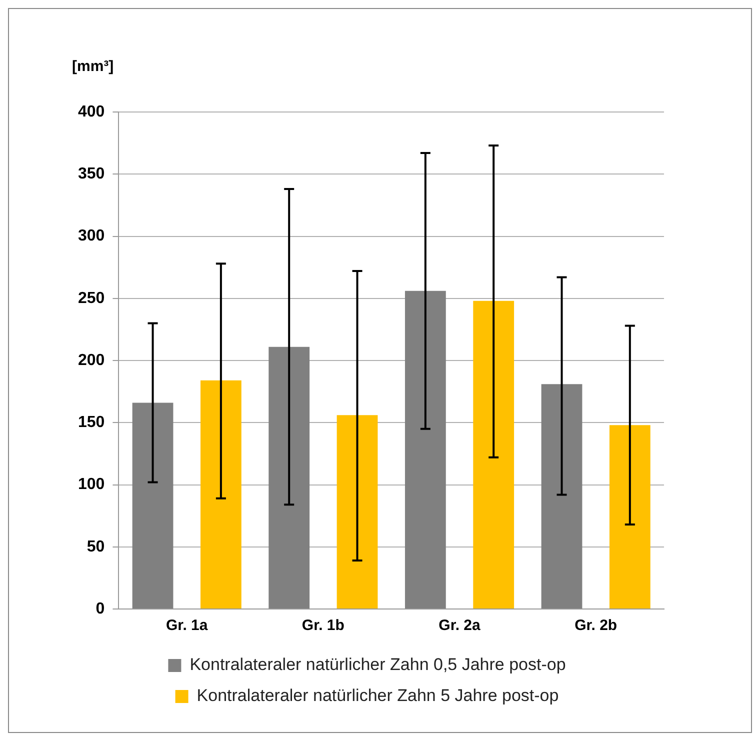 The height and width of the screenshot is (735, 754). I want to click on y-tick-label: 100, so click(91, 485).